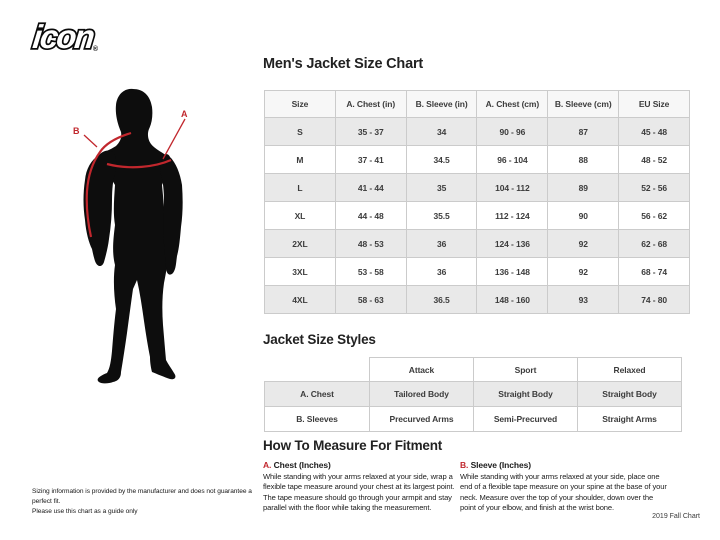 The height and width of the screenshot is (540, 720). I want to click on header-row: Attack Sport Relaxed, so click(473, 369).